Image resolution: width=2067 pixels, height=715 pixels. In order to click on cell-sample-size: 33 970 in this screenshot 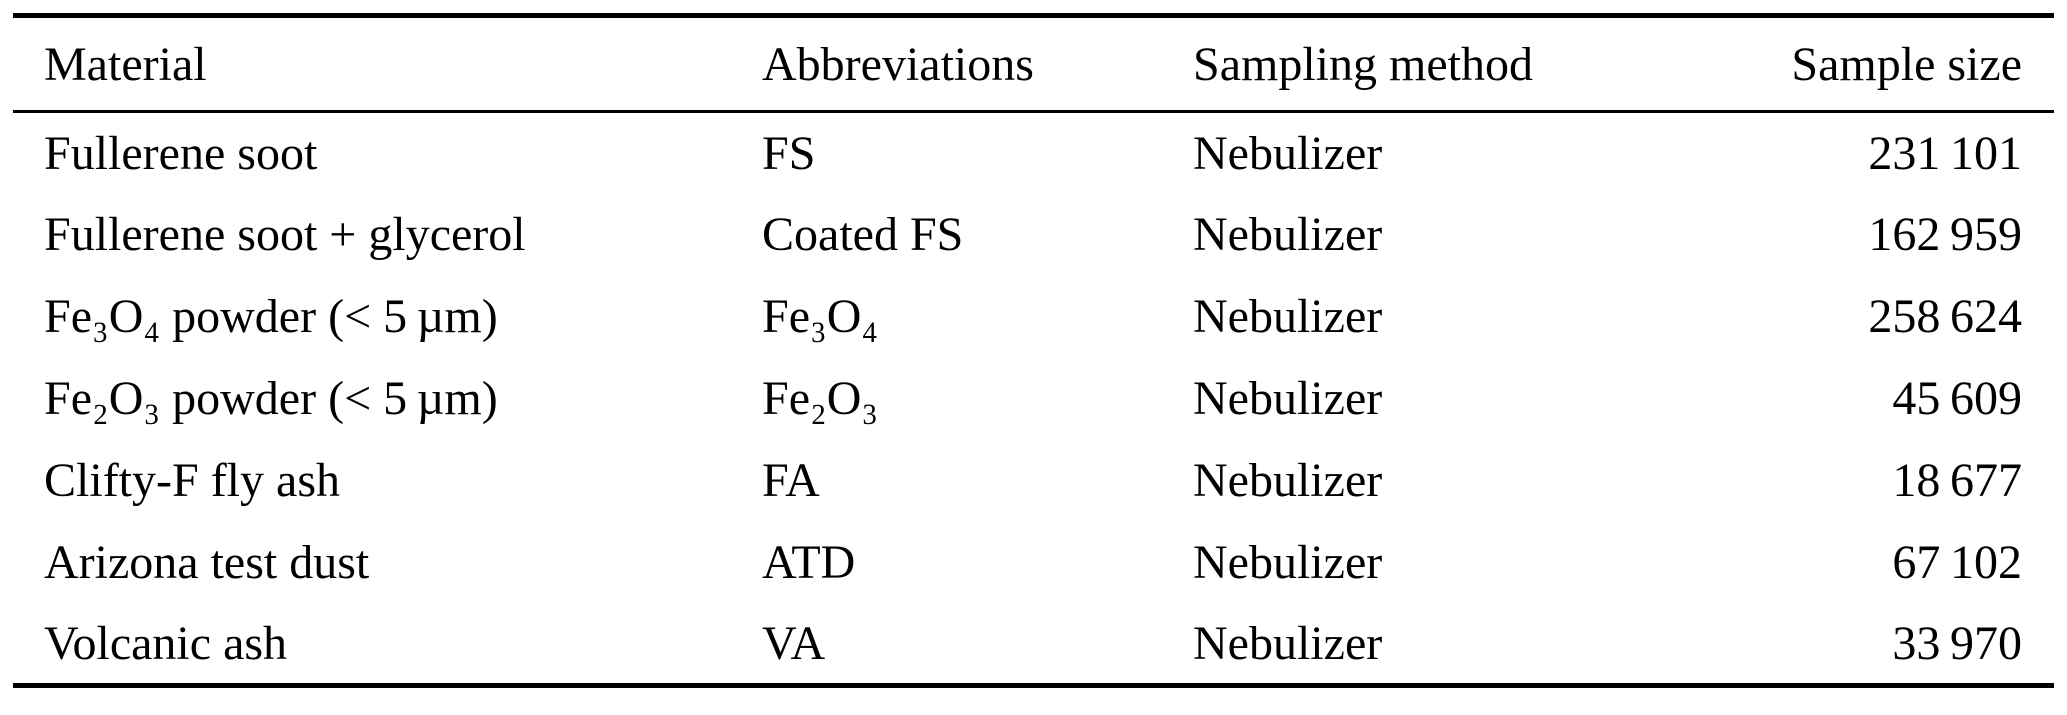, I will do `click(1957, 643)`.